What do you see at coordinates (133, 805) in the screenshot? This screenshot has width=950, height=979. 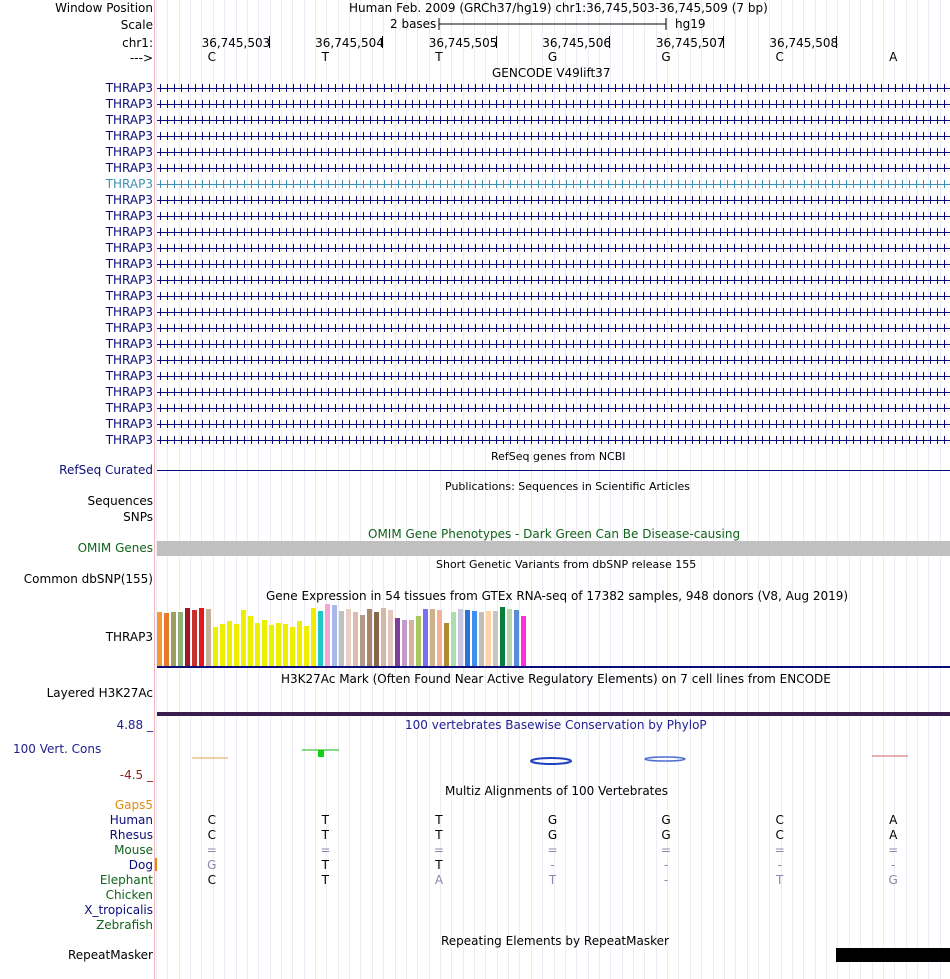 I see `gaps-label: Gaps5` at bounding box center [133, 805].